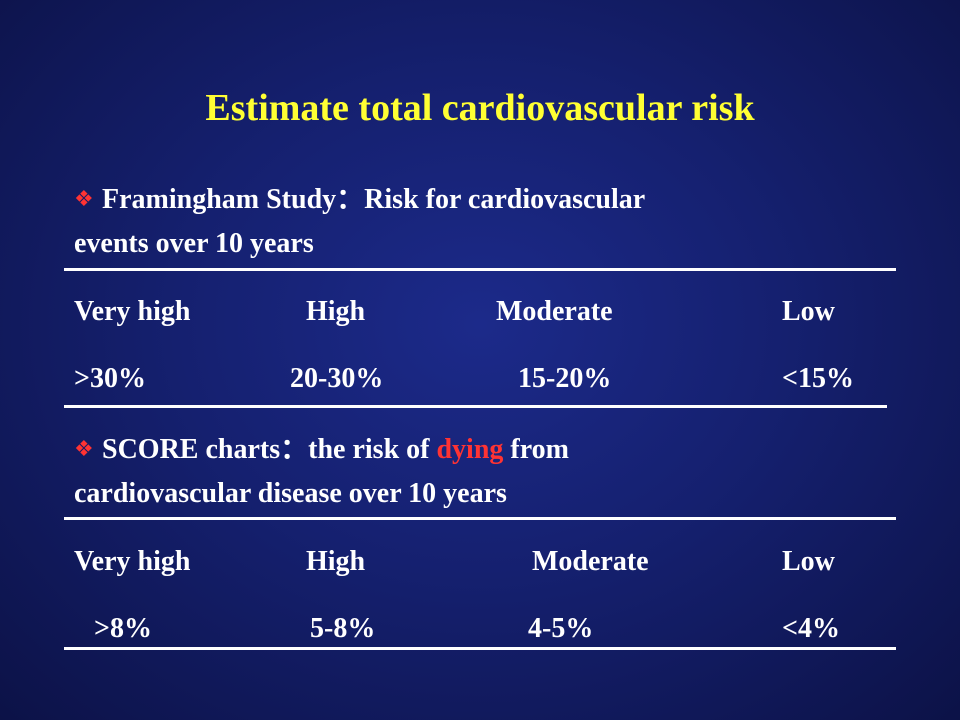  What do you see at coordinates (132, 561) in the screenshot?
I see `score-level-very-high: Very high` at bounding box center [132, 561].